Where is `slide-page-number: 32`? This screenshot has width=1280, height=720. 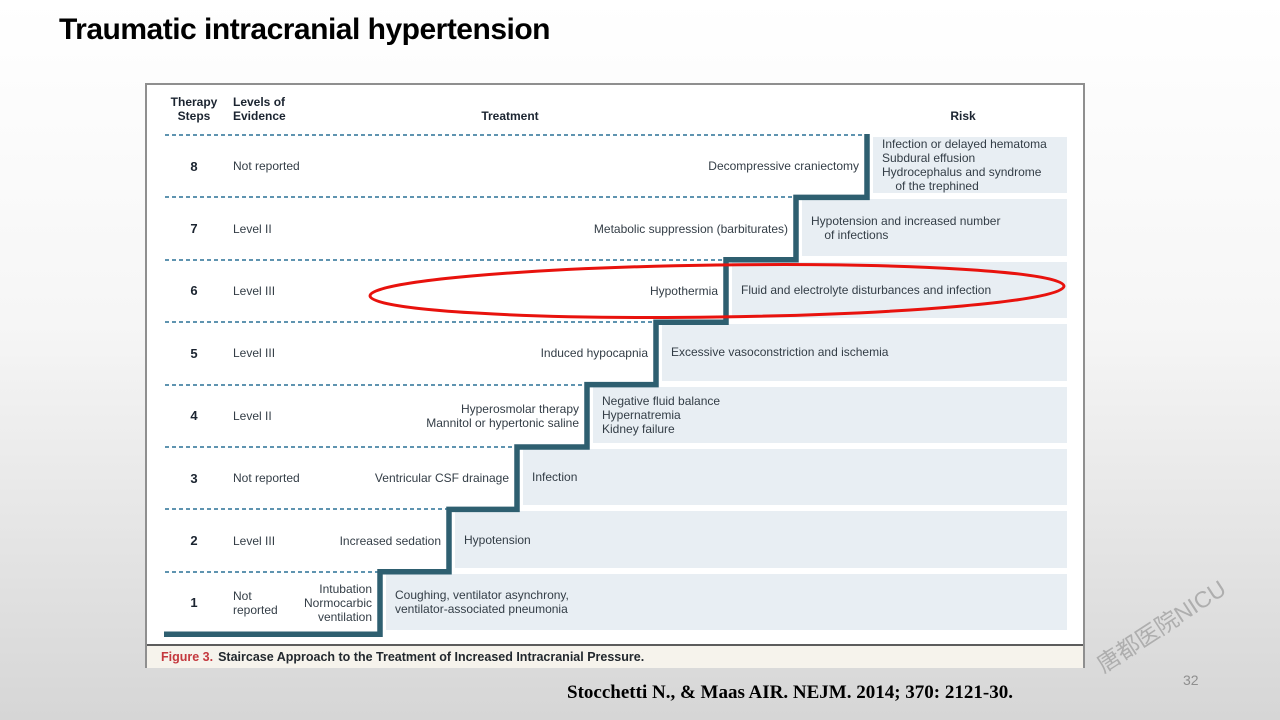
slide-page-number: 32 is located at coordinates (1191, 680).